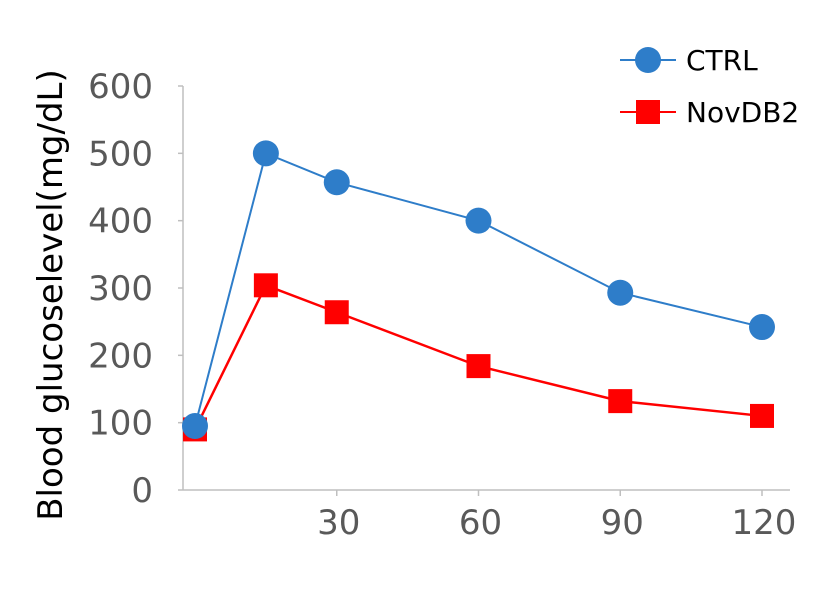  I want to click on legend-label: NovDB2, so click(742, 112).